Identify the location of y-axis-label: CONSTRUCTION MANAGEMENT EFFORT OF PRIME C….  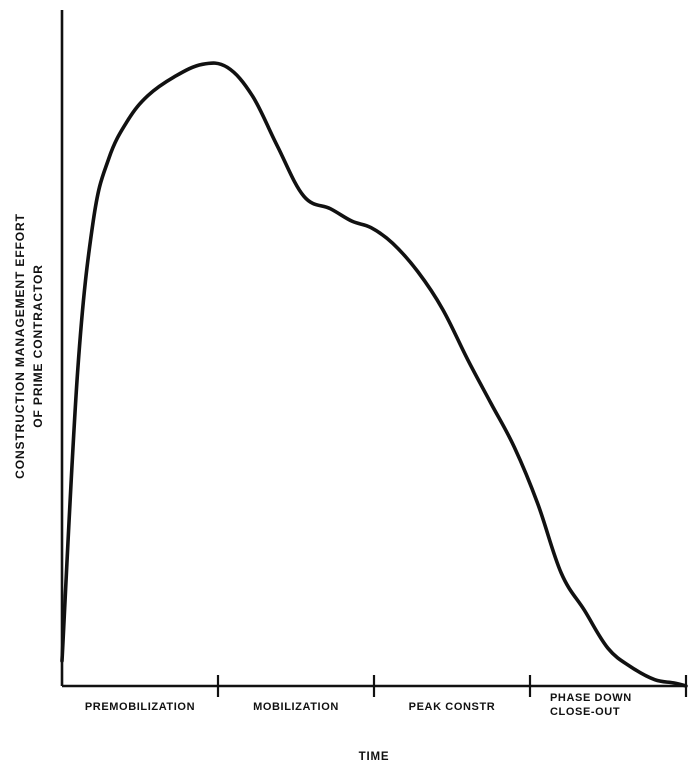
(29, 346).